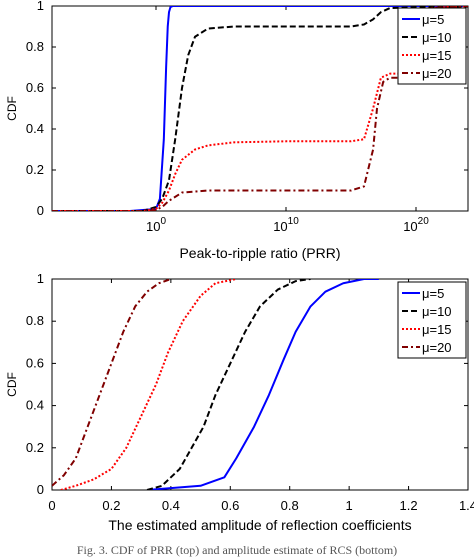 The width and height of the screenshot is (474, 558). What do you see at coordinates (111, 505) in the screenshot?
I see `x-tick-label: 0.2` at bounding box center [111, 505].